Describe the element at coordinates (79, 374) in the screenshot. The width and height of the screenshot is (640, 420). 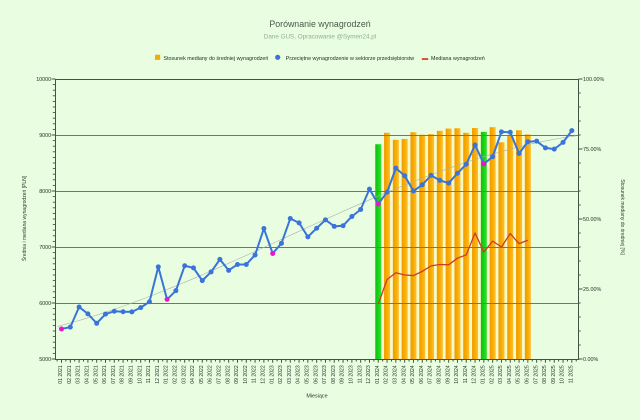
I see `svg-text: 03 2021` at that location.